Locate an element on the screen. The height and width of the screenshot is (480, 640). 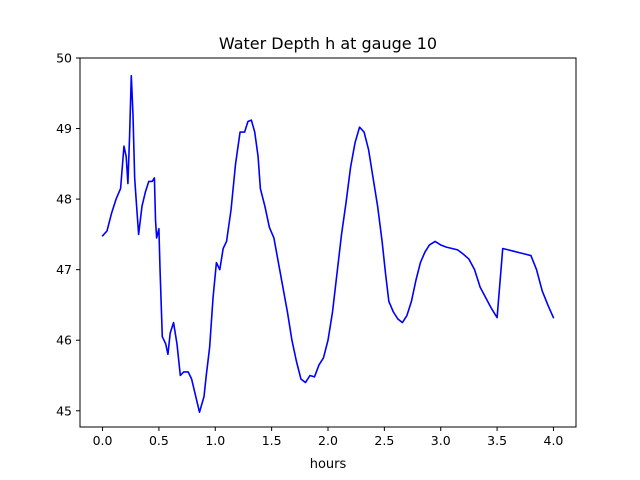
x-tick-label: 2.5 is located at coordinates (384, 440).